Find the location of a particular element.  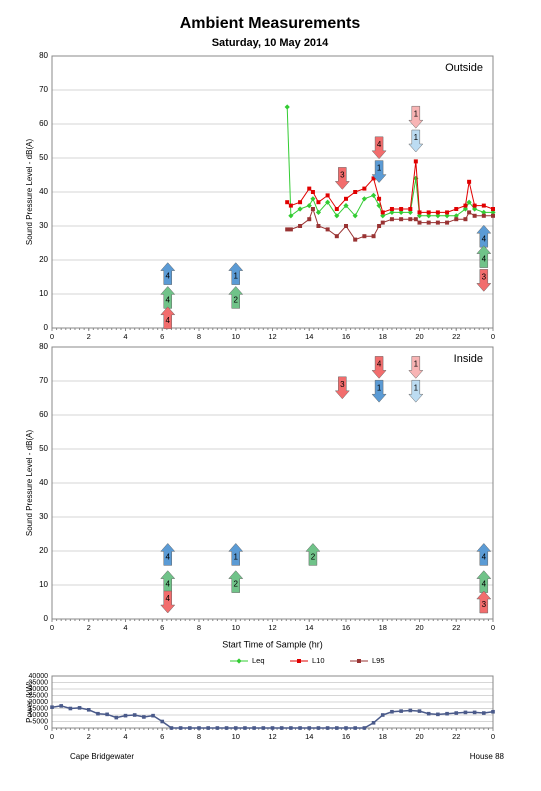

x-tick-label: 2 is located at coordinates (89, 336).